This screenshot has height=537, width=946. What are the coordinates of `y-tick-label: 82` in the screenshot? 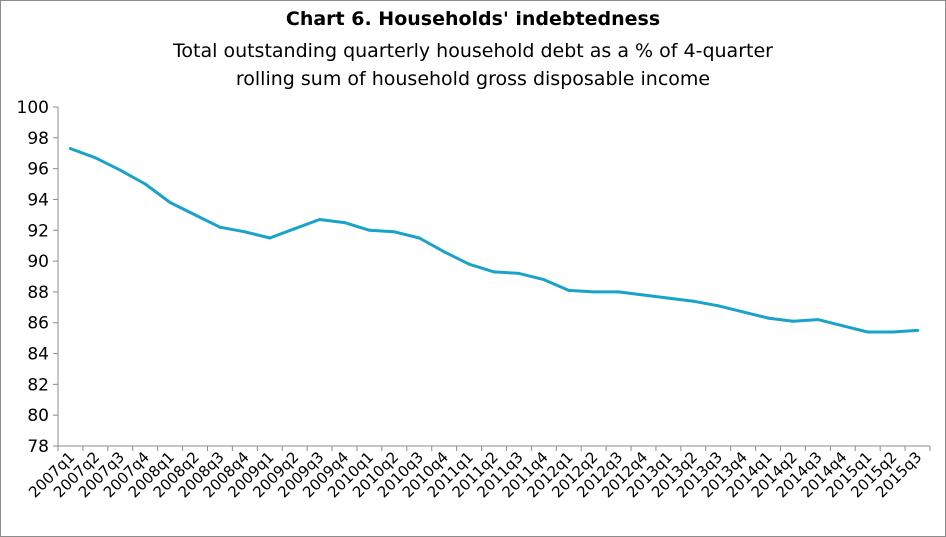 It's located at (38, 385).